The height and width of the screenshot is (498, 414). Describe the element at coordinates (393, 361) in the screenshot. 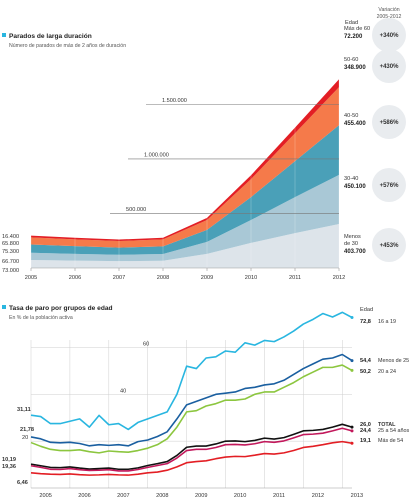

I see `legend-series-name: Menos de 25` at that location.